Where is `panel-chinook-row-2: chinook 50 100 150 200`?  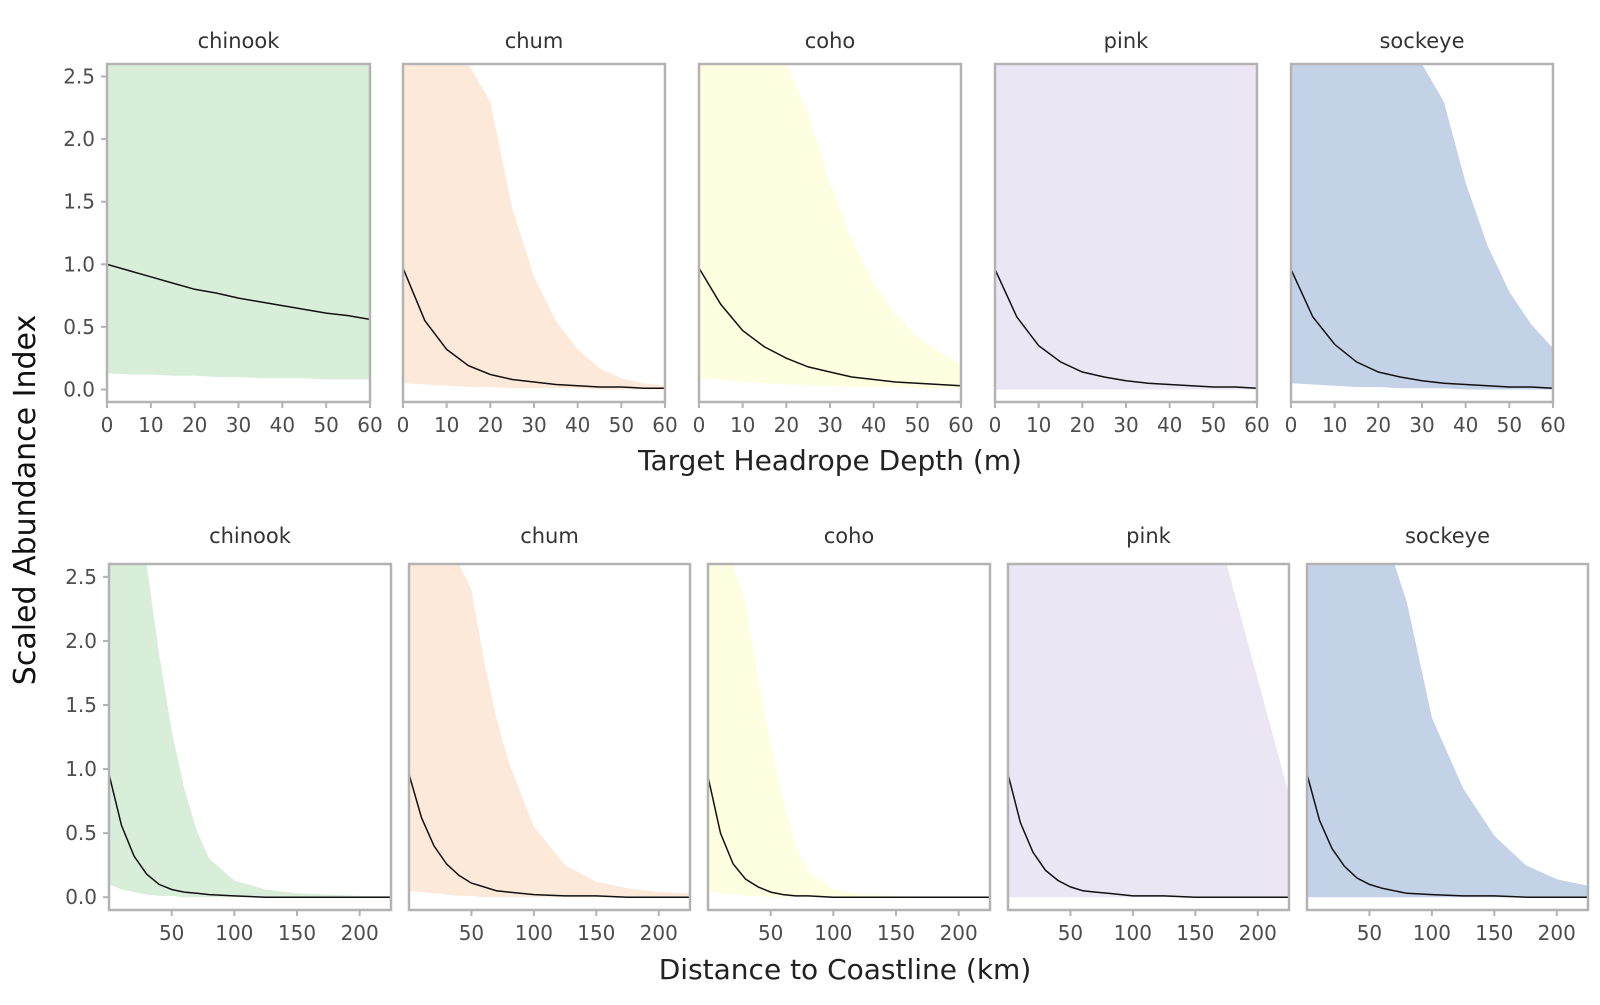 panel-chinook-row-2: chinook 50 100 150 200 is located at coordinates (250, 734).